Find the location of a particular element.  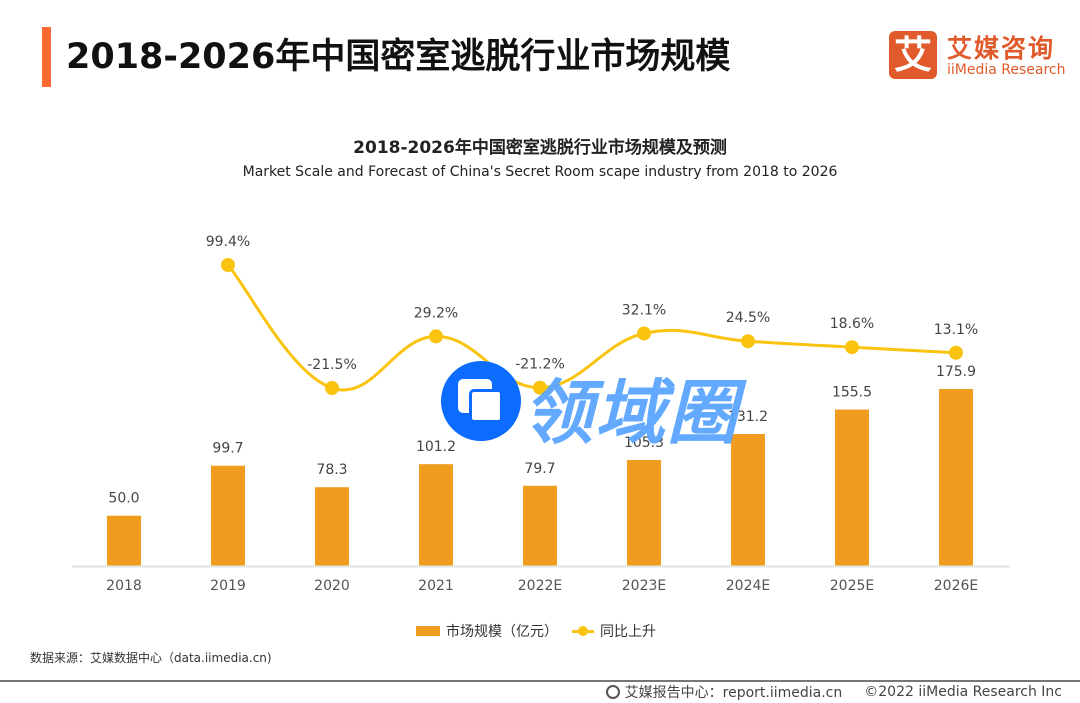

footer-divider is located at coordinates (540, 681).